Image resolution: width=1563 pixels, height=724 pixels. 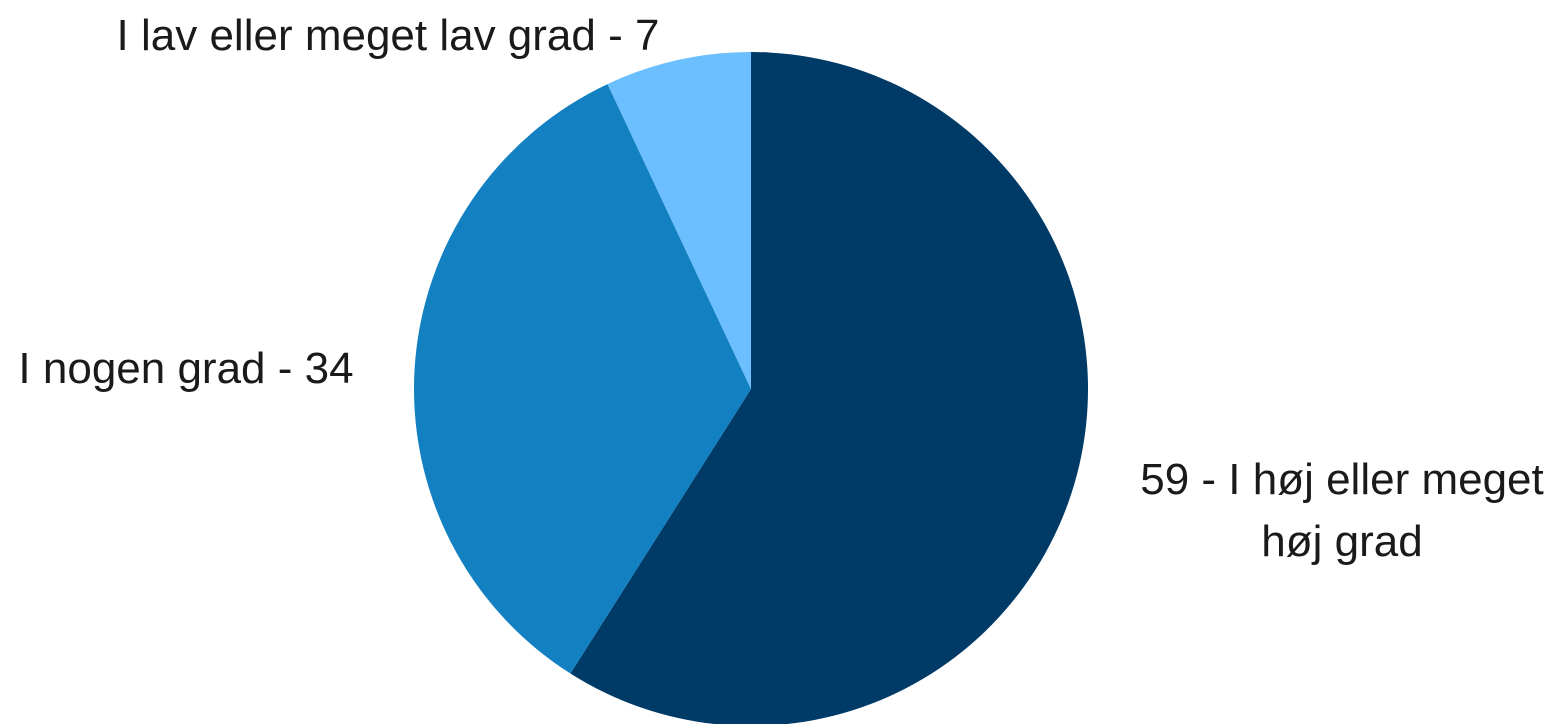 I want to click on pie-data-label-line: I nogen grad - 34, so click(x=185, y=368).